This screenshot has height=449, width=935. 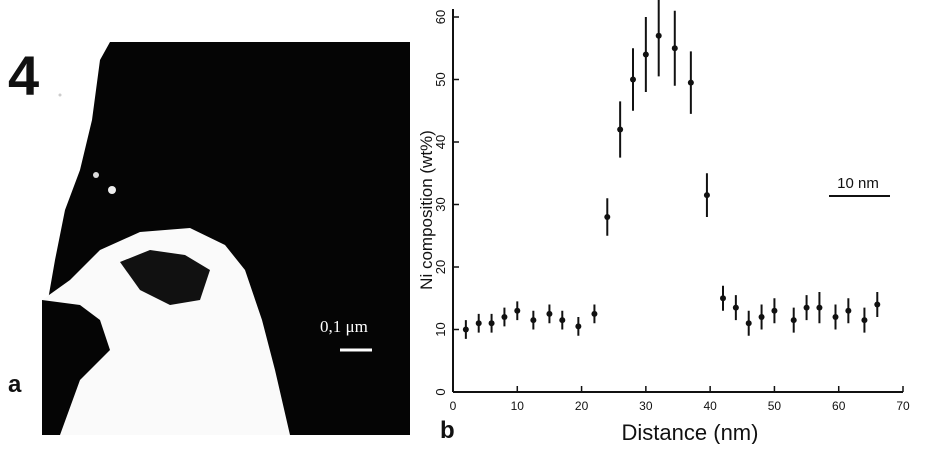 What do you see at coordinates (710, 406) in the screenshot?
I see `x-tick-label: 40` at bounding box center [710, 406].